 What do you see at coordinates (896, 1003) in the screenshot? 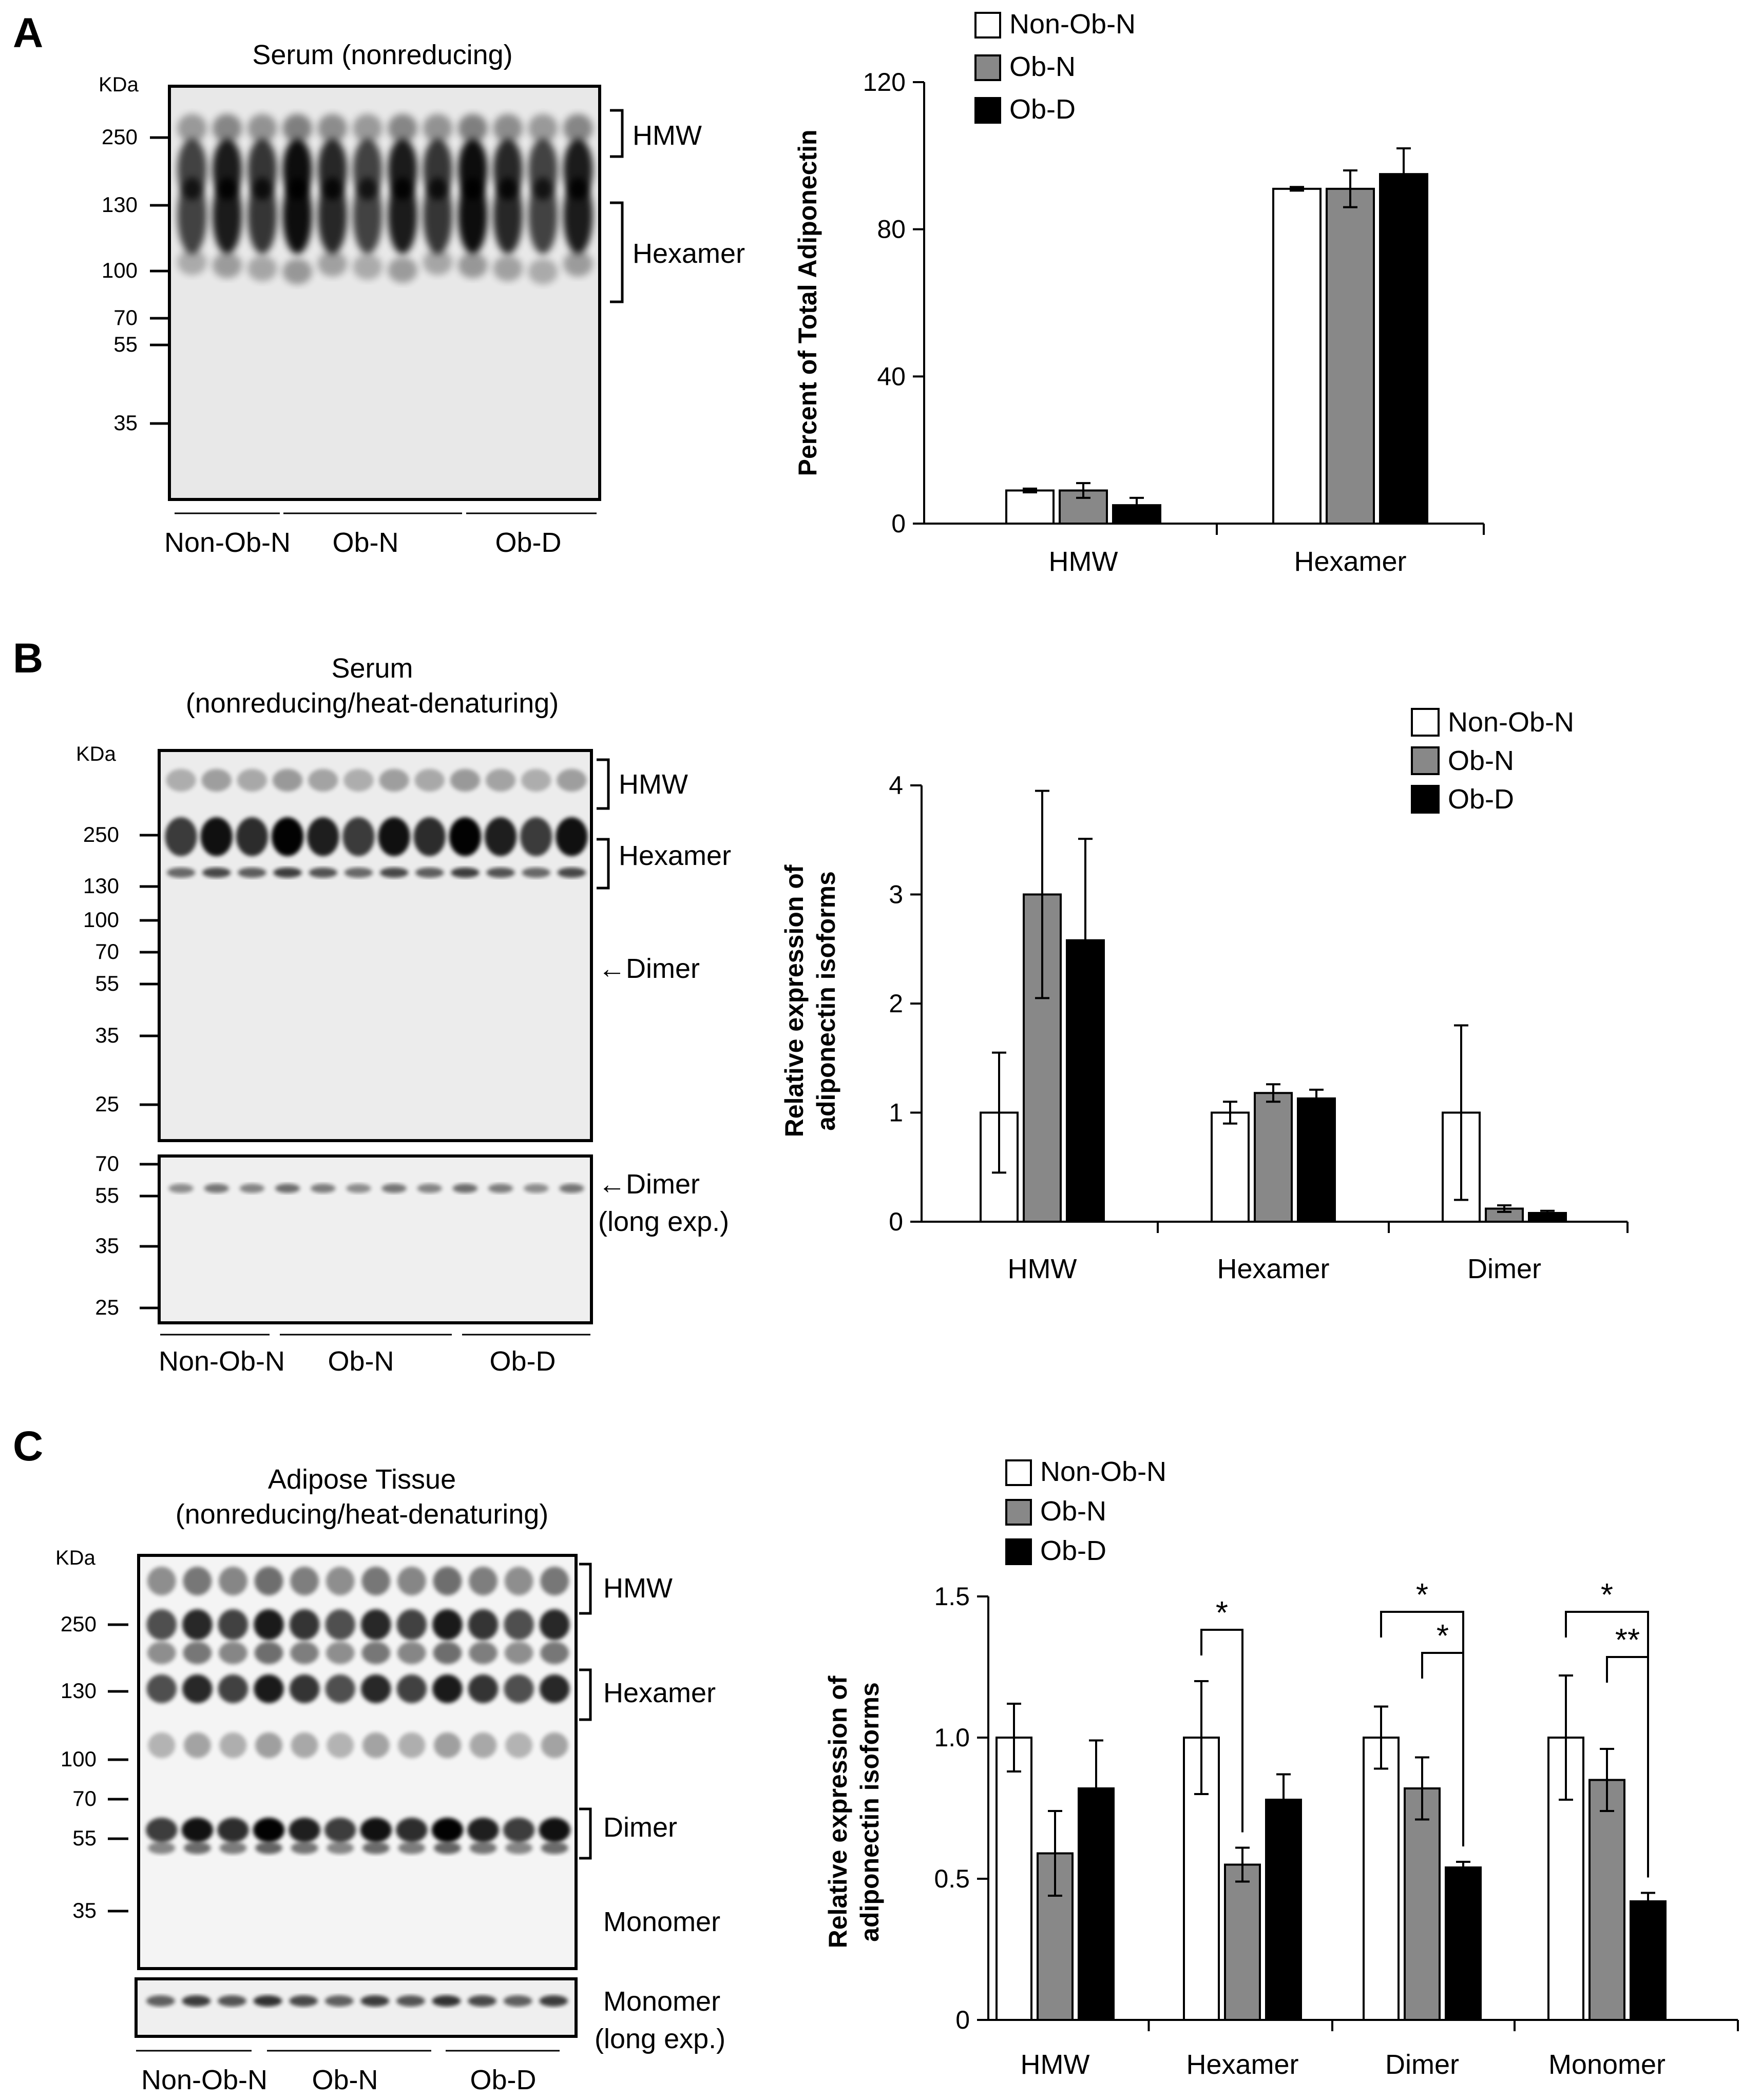
I see `y-tick-label: 2` at bounding box center [896, 1003].